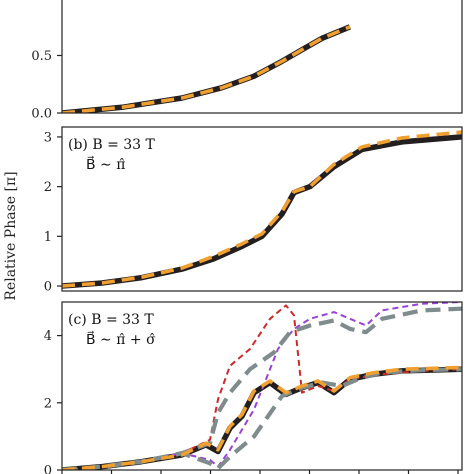 The width and height of the screenshot is (474, 474). What do you see at coordinates (48, 237) in the screenshot?
I see `y-tick-label: 1` at bounding box center [48, 237].